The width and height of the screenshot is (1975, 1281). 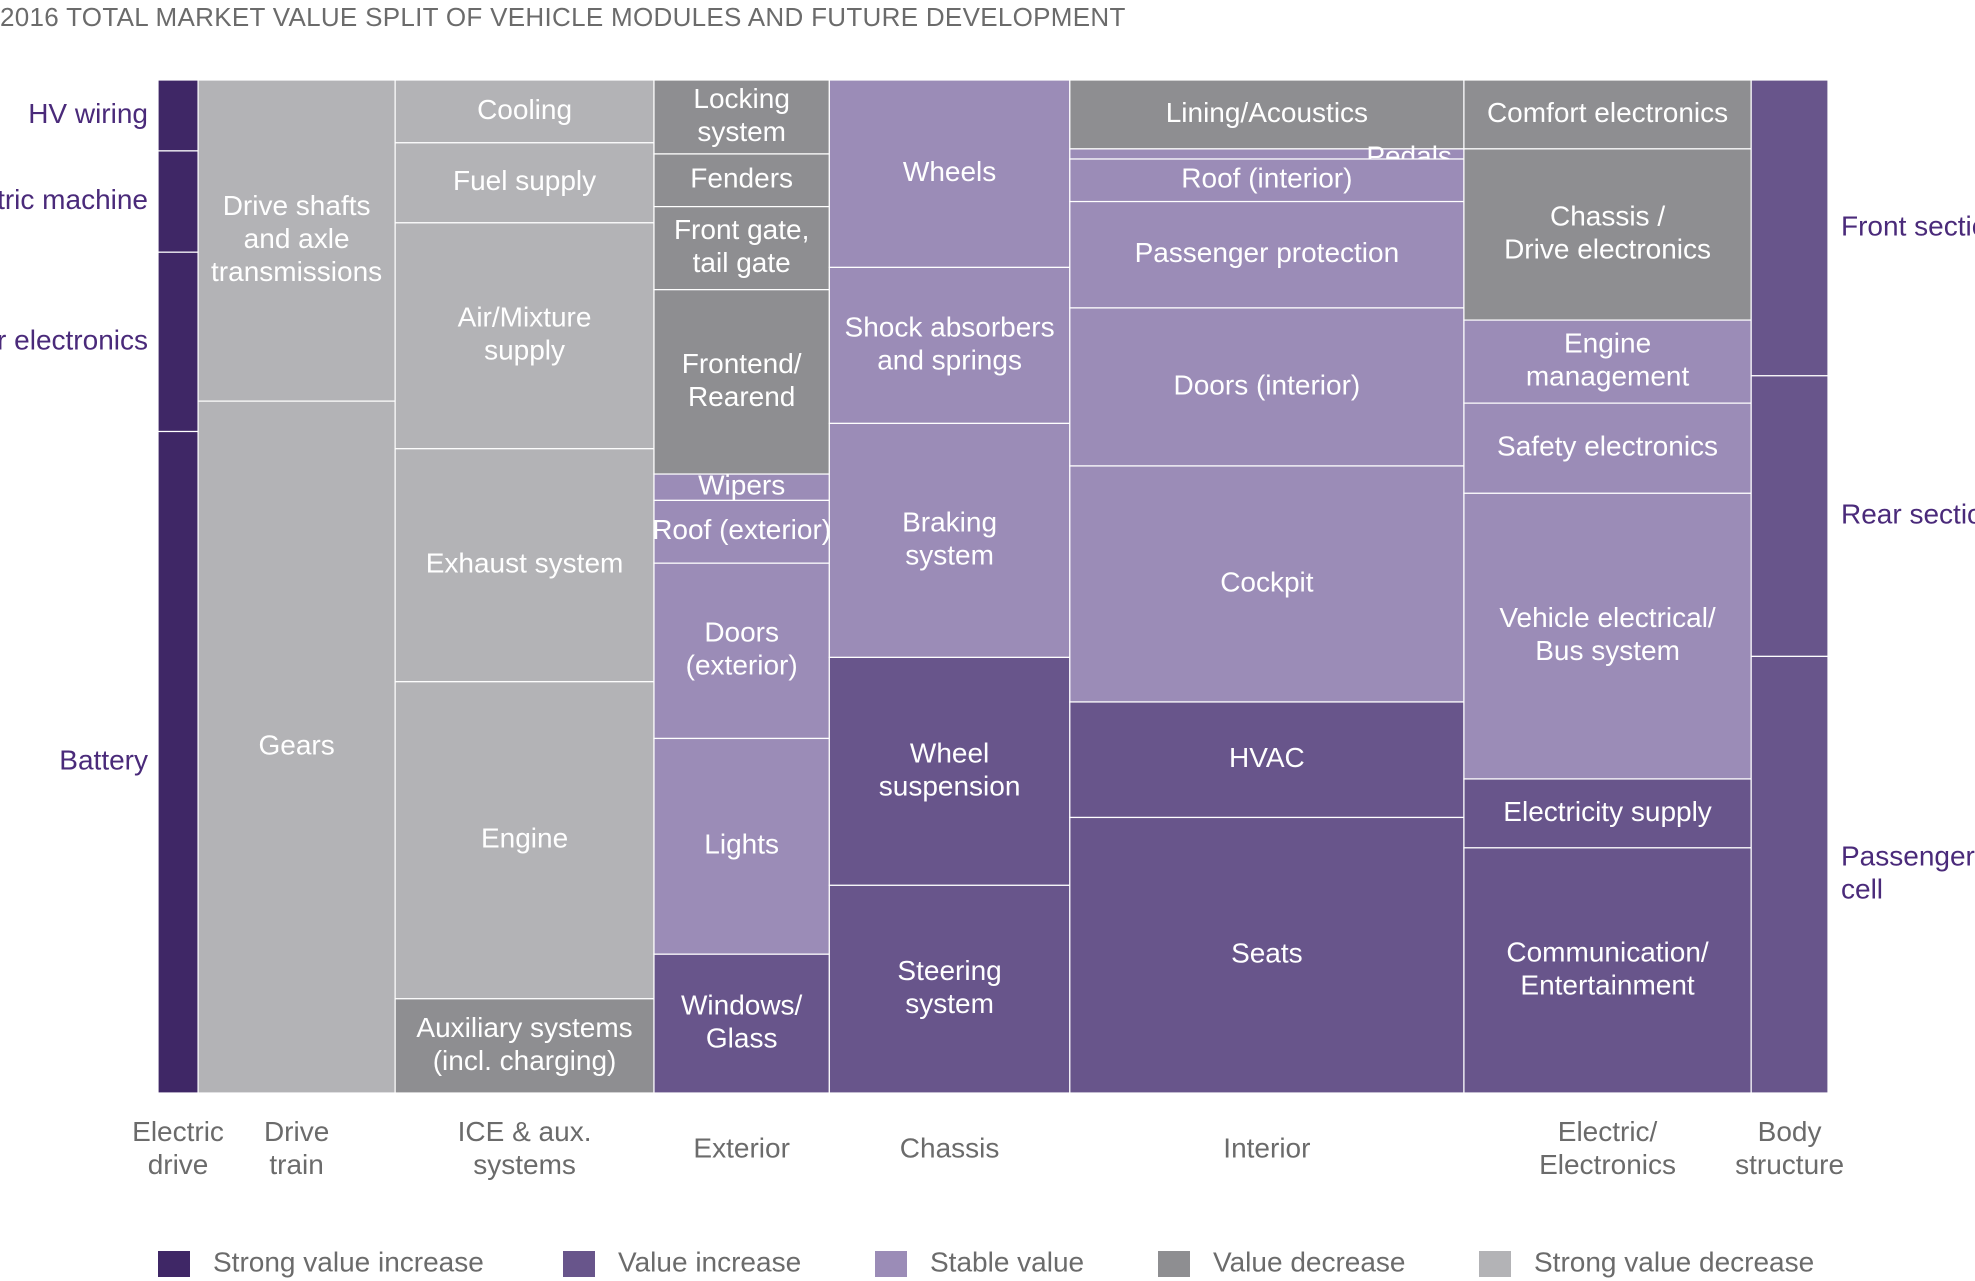 I want to click on cell-air-mixture-supply, so click(x=524, y=336).